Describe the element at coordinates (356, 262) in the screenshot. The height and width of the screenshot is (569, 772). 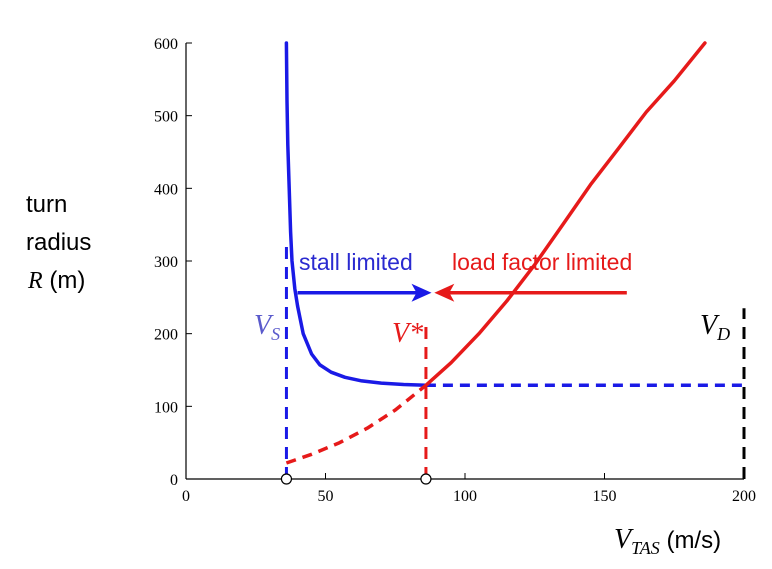
I see `stall-limited-label: stall limited` at that location.